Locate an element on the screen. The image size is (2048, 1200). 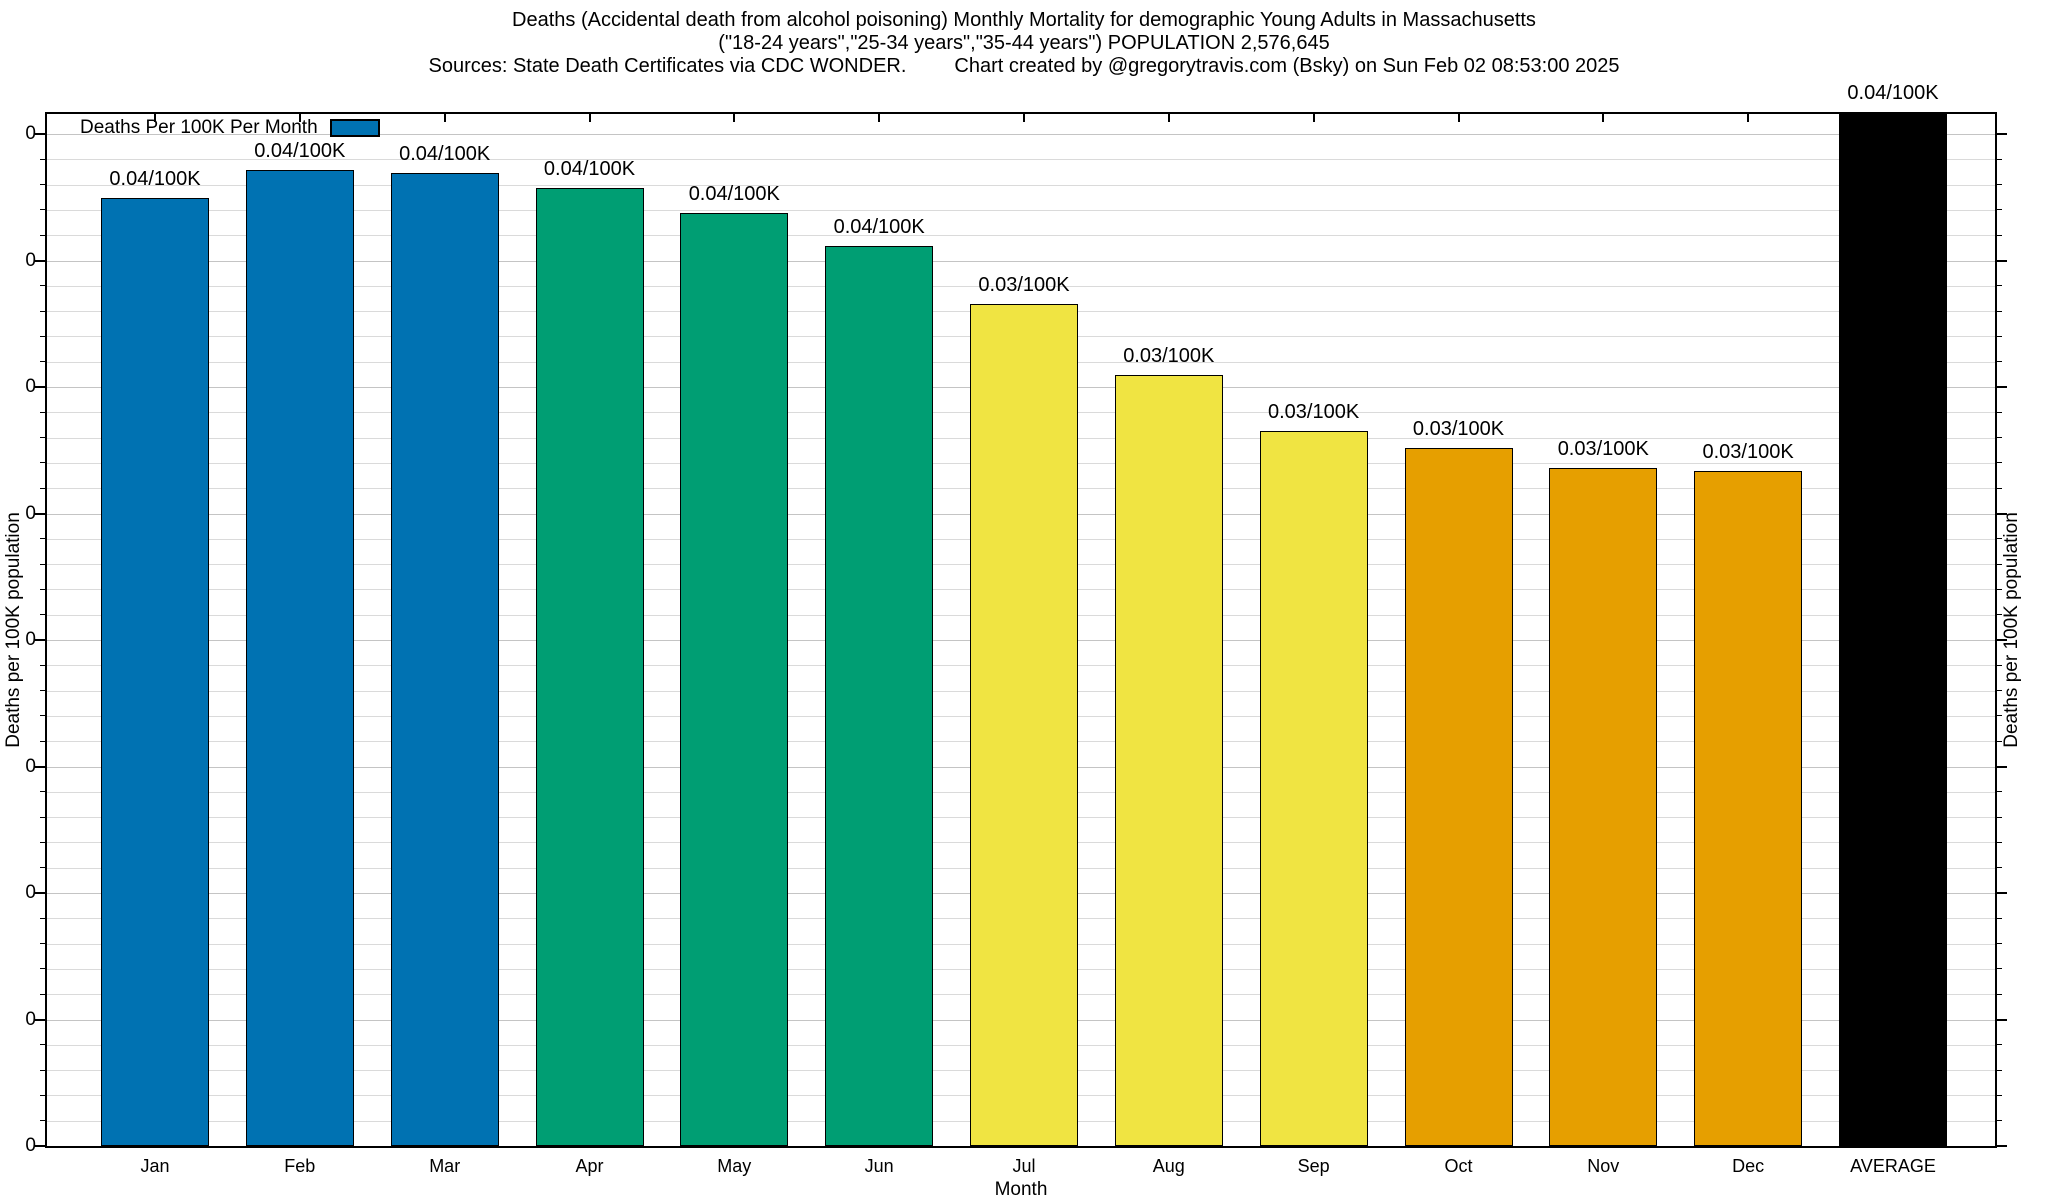
gridline-minor is located at coordinates (1021, 236).